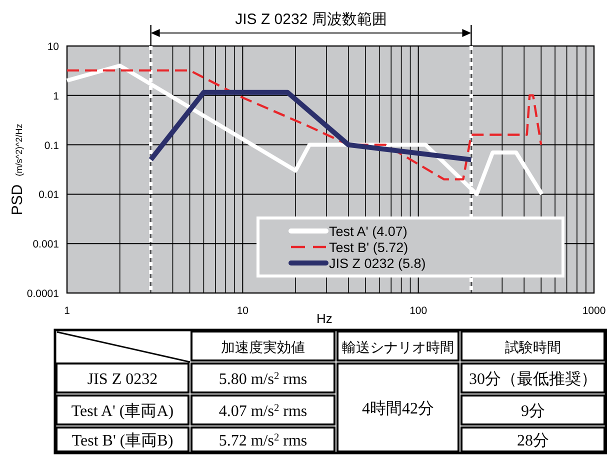 The width and height of the screenshot is (607, 455). Describe the element at coordinates (123, 441) in the screenshot. I see `text: Test B' (車両B)` at that location.